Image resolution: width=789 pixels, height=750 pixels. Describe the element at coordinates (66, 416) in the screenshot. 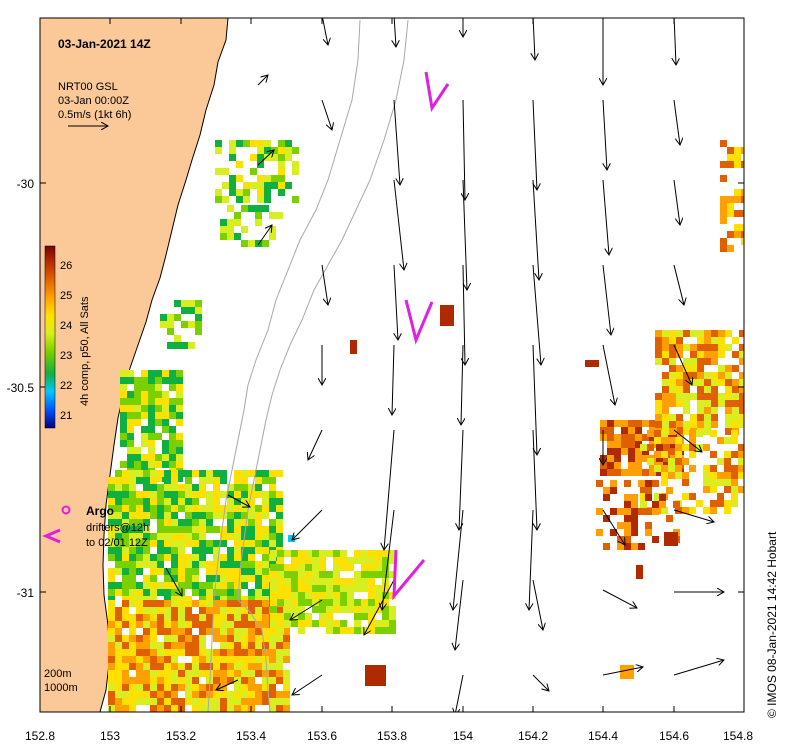

I see `colorbar-tick: 21` at that location.